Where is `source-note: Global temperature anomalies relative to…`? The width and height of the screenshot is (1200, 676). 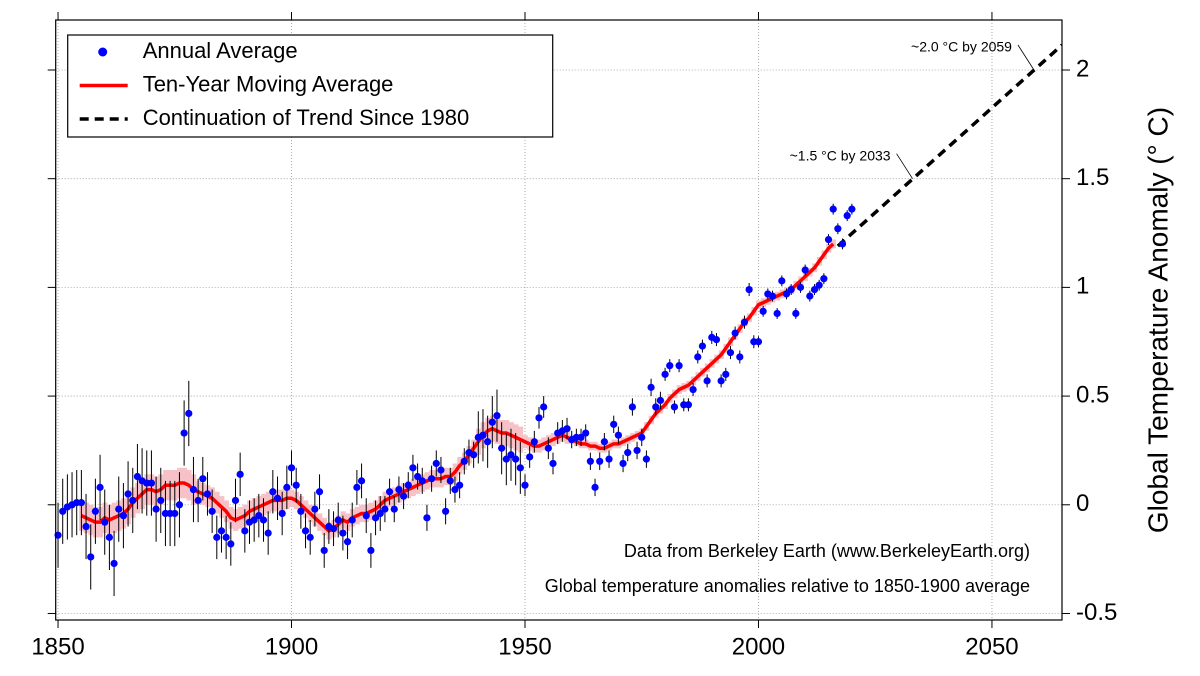 source-note: Global temperature anomalies relative to… is located at coordinates (787, 586).